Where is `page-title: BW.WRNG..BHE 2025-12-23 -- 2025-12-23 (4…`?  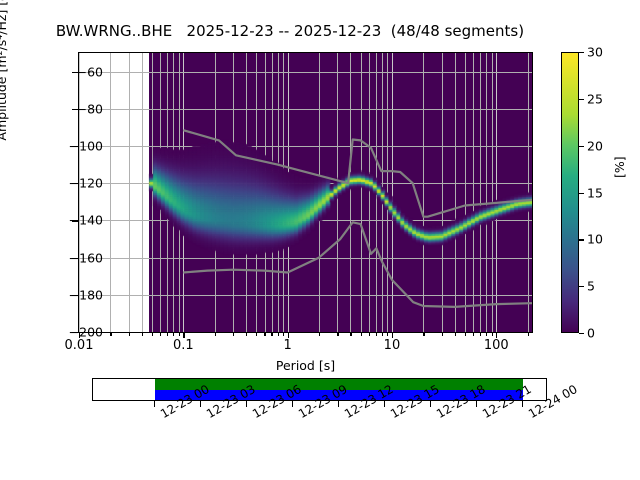
page-title: BW.WRNG..BHE 2025-12-23 -- 2025-12-23 (4… is located at coordinates (290, 31).